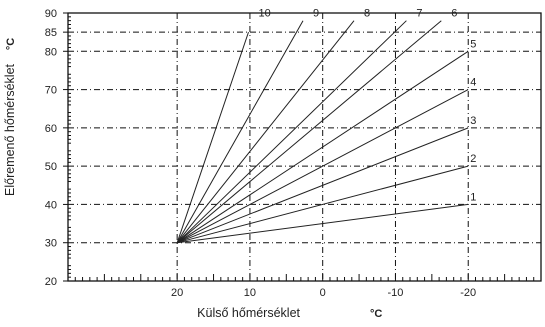  What do you see at coordinates (454, 14) in the screenshot?
I see `curve-label-6: 6` at bounding box center [454, 14].